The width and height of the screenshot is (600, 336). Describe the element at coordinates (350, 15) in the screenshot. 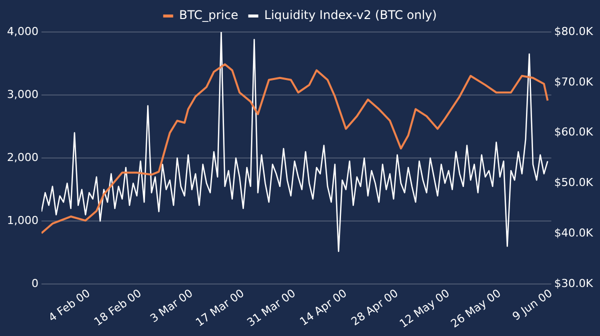

I see `legend-label: Liquidity Index-v2 (BTC only)` at that location.